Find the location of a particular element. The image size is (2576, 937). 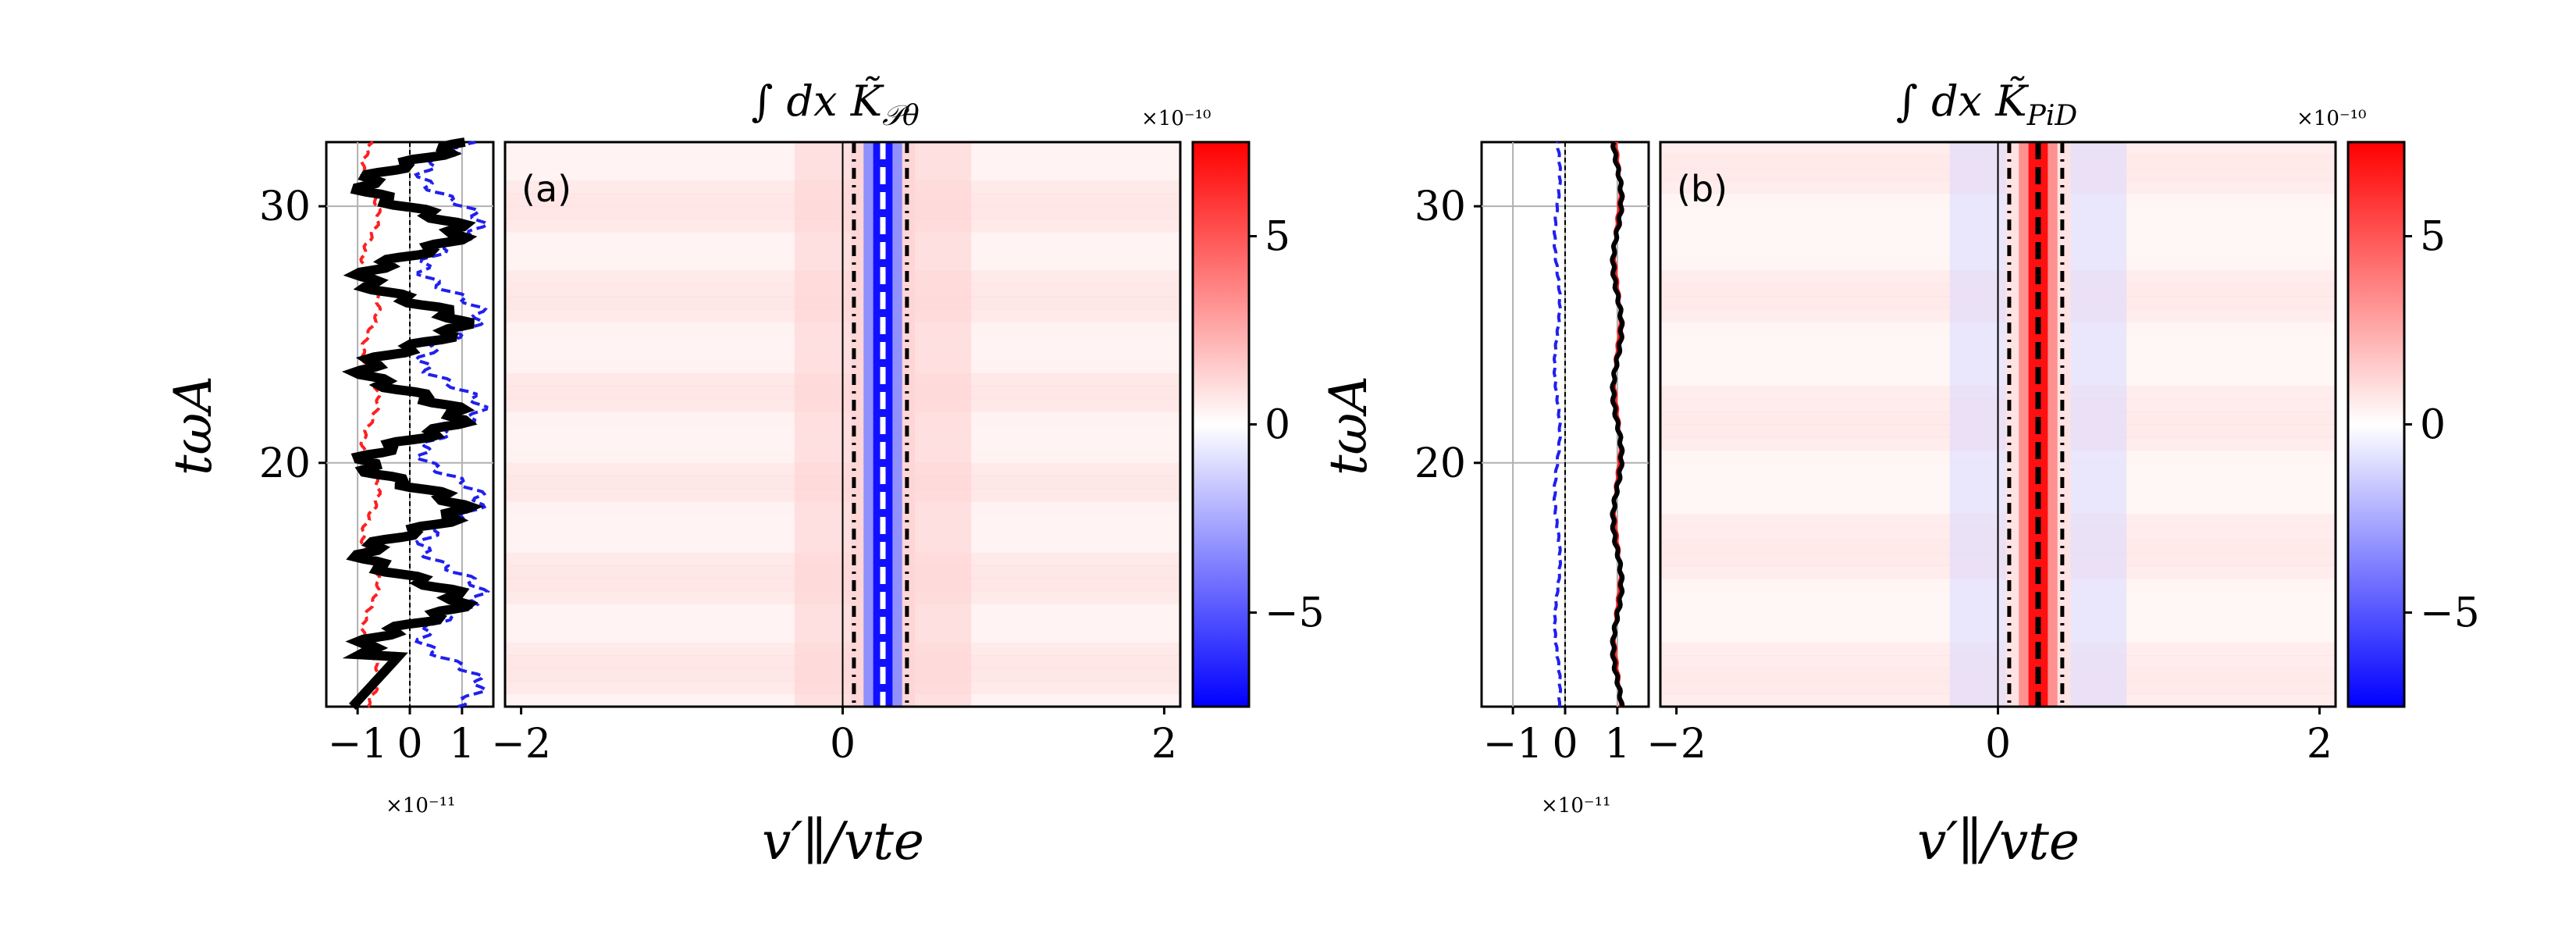

x-axis-ticks-b: −2 0 2 is located at coordinates (1989, 737).